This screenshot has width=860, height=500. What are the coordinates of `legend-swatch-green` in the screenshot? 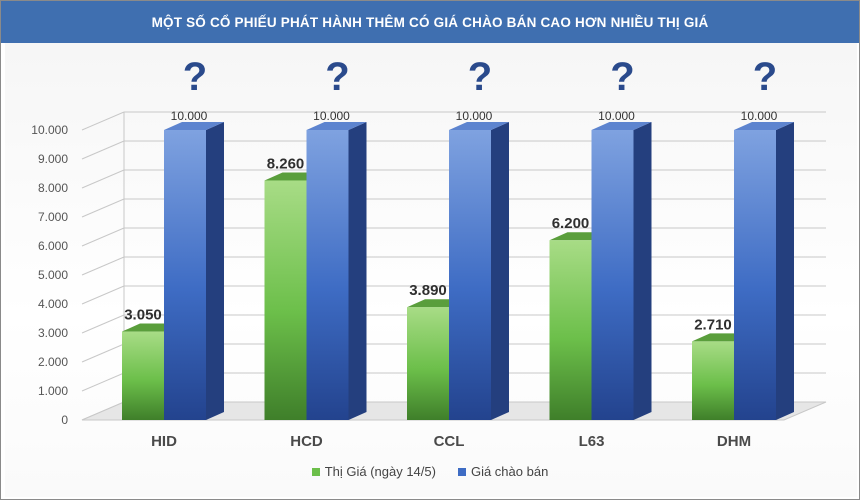 It's located at (315, 471).